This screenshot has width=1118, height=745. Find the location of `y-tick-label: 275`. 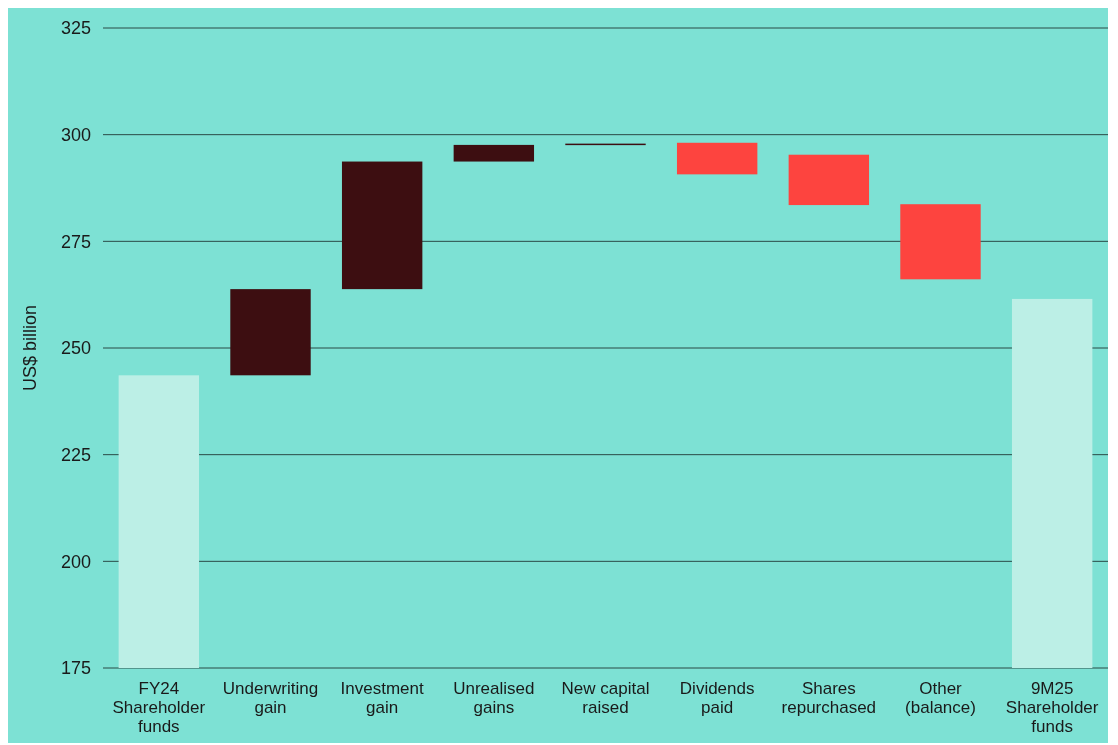

y-tick-label: 275 is located at coordinates (75, 241).